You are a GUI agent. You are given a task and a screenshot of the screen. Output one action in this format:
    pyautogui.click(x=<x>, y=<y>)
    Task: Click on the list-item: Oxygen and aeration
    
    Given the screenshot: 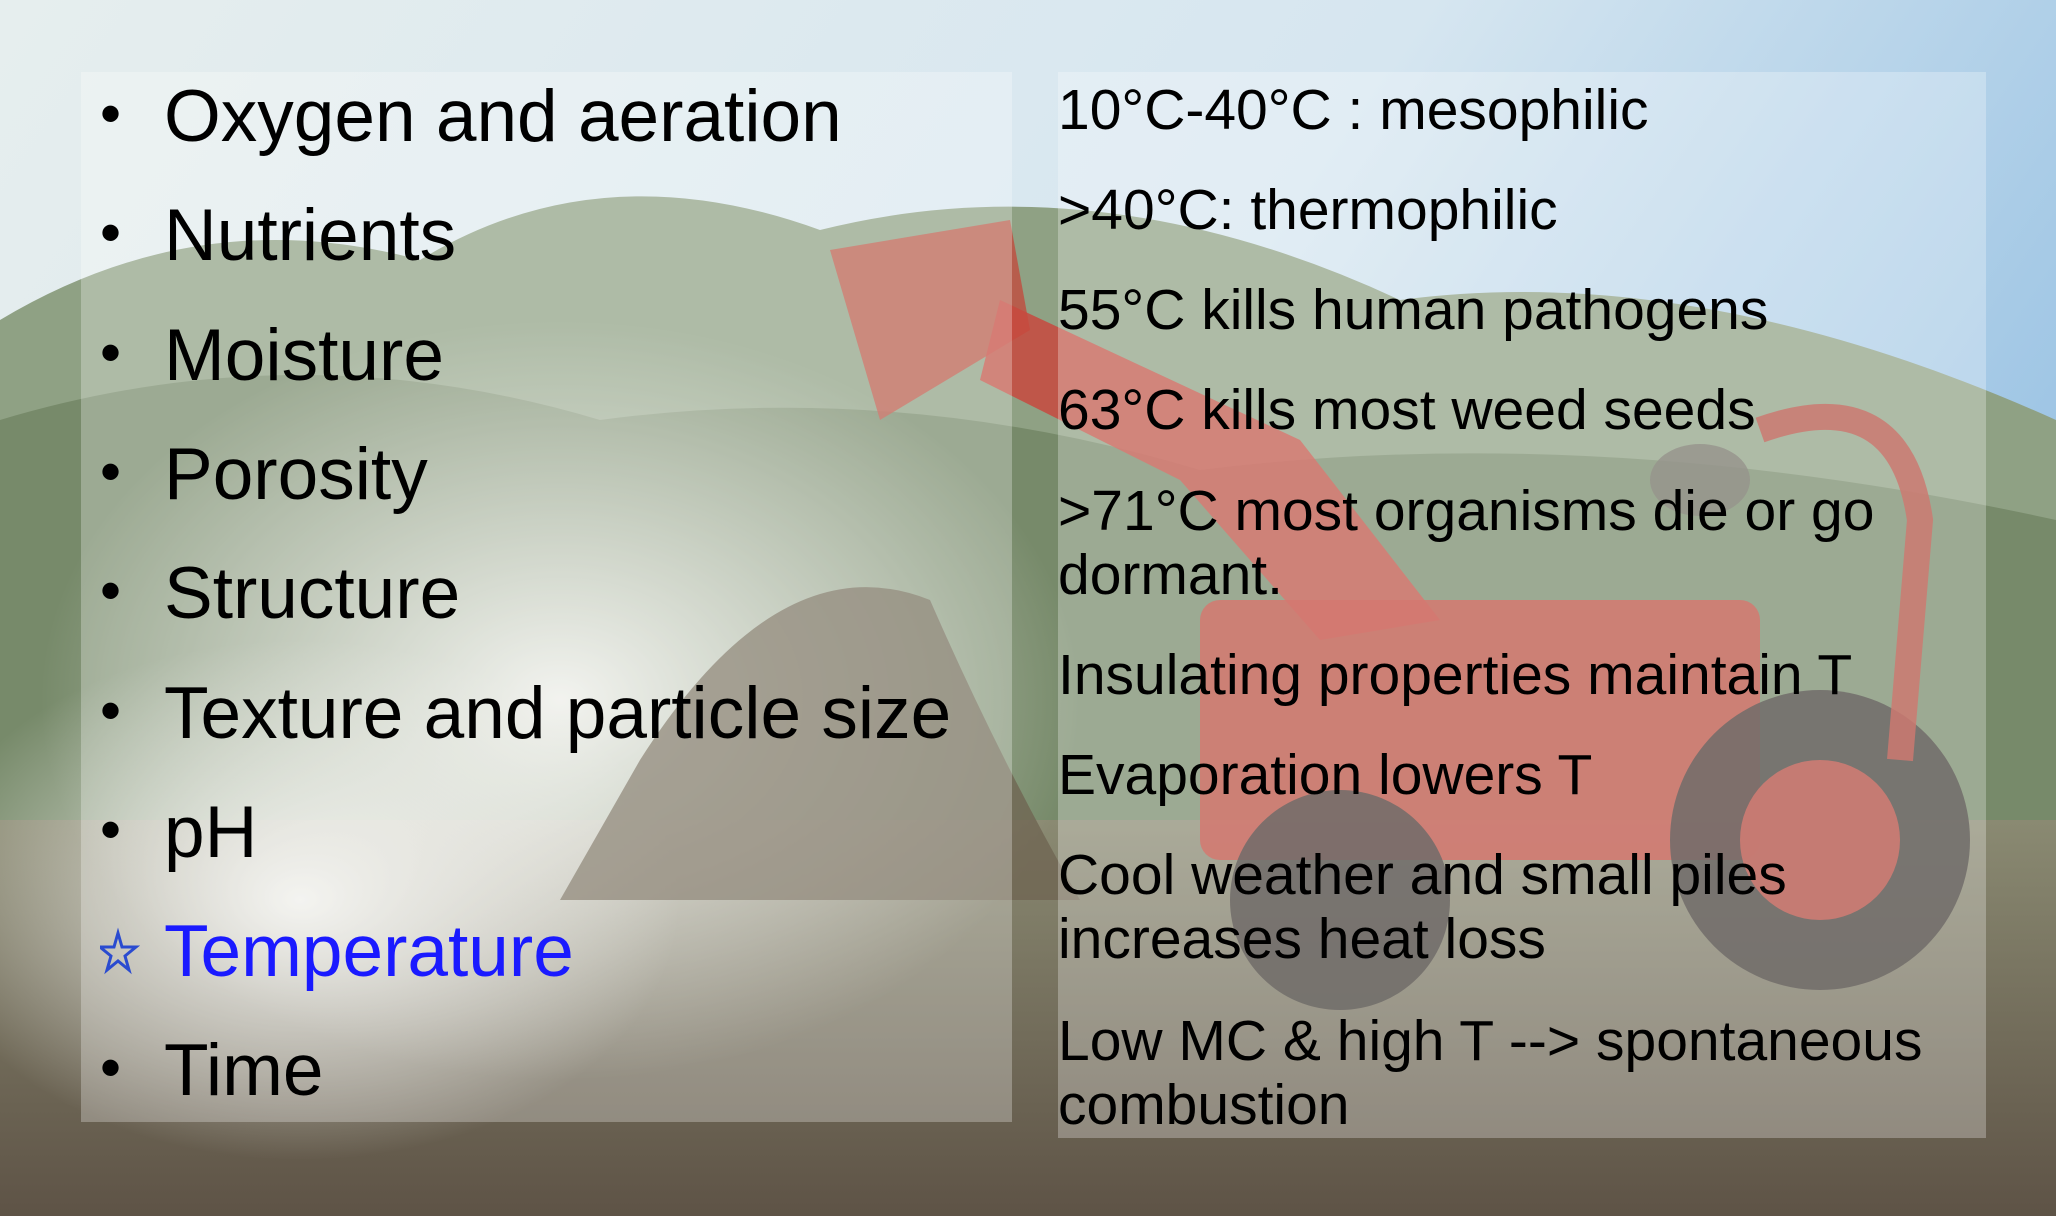 What is the action you would take?
    pyautogui.click(x=503, y=116)
    